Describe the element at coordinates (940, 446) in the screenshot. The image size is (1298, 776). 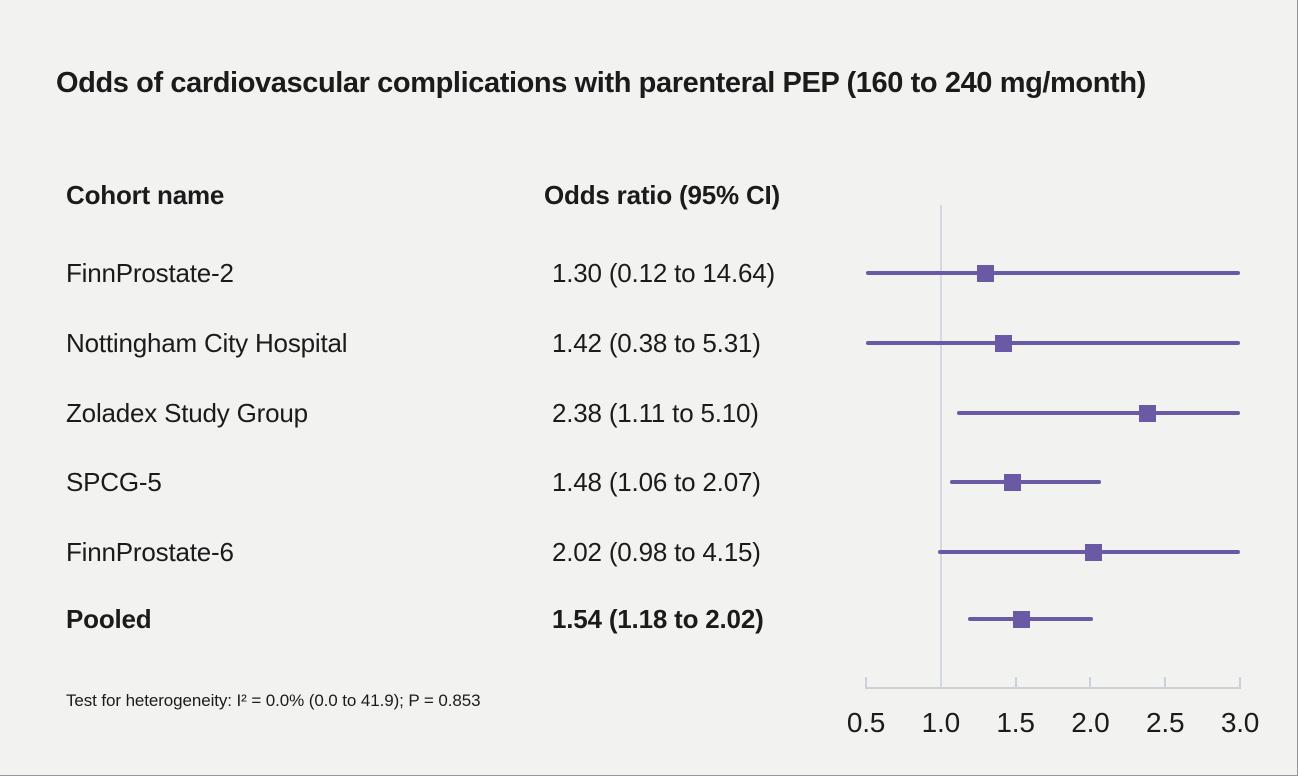
I see `reference-line` at that location.